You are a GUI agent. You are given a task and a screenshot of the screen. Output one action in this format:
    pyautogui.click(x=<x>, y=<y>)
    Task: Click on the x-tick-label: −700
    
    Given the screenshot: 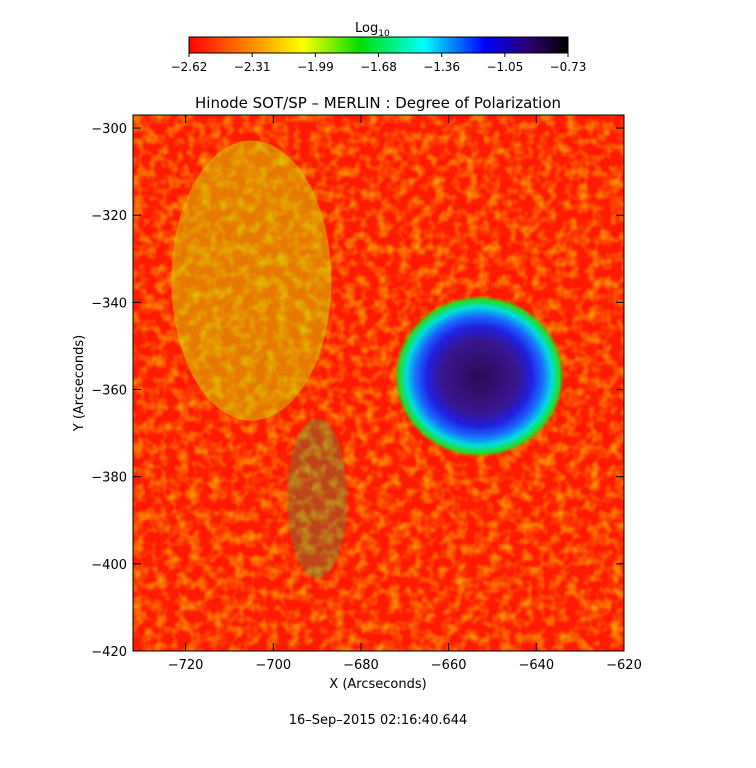 What is the action you would take?
    pyautogui.click(x=273, y=665)
    